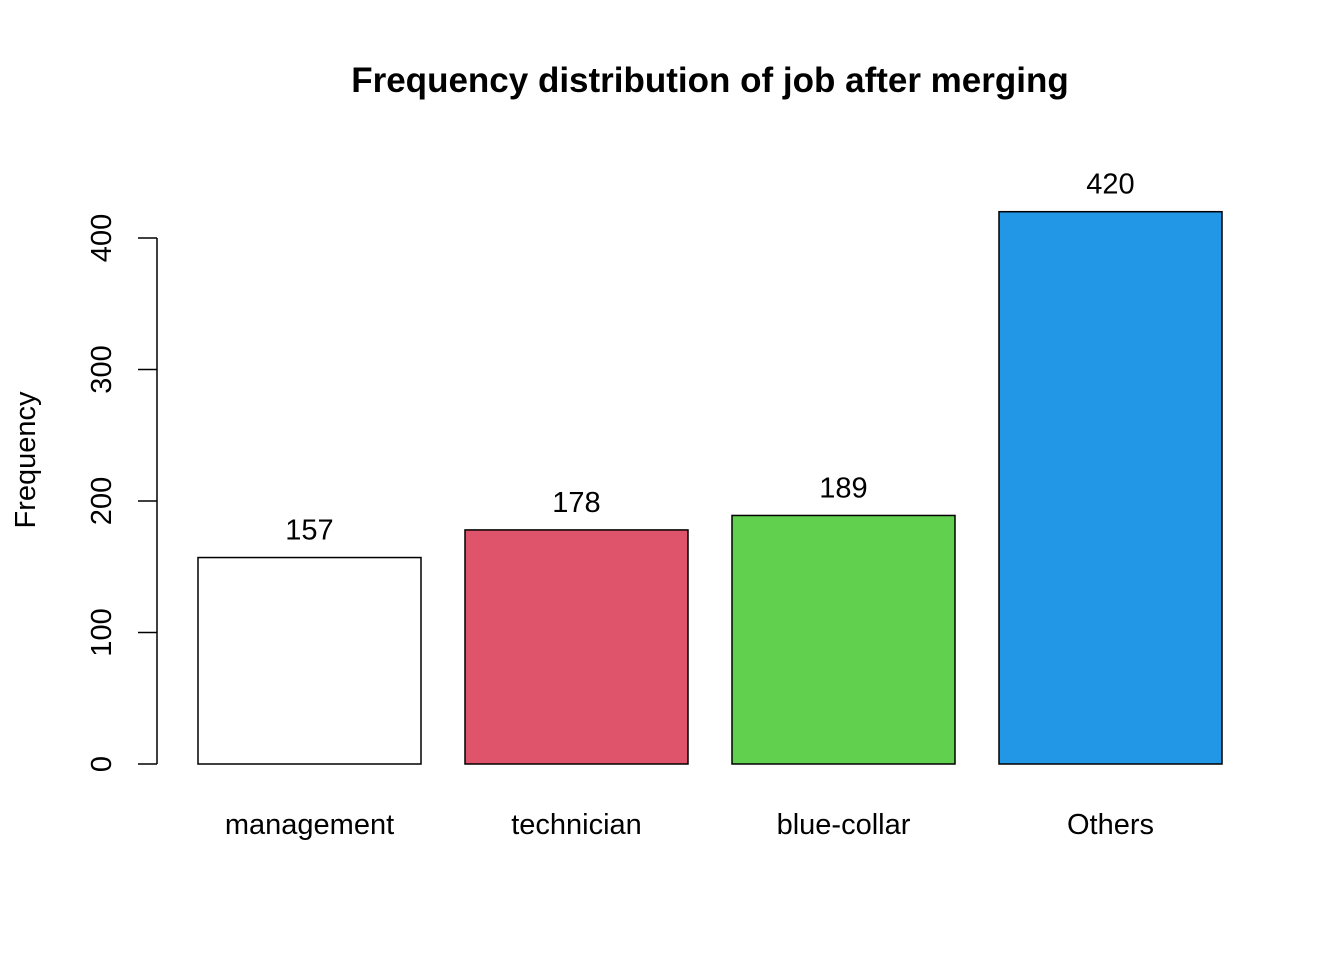  What do you see at coordinates (102, 764) in the screenshot?
I see `y-tick-label: 0` at bounding box center [102, 764].